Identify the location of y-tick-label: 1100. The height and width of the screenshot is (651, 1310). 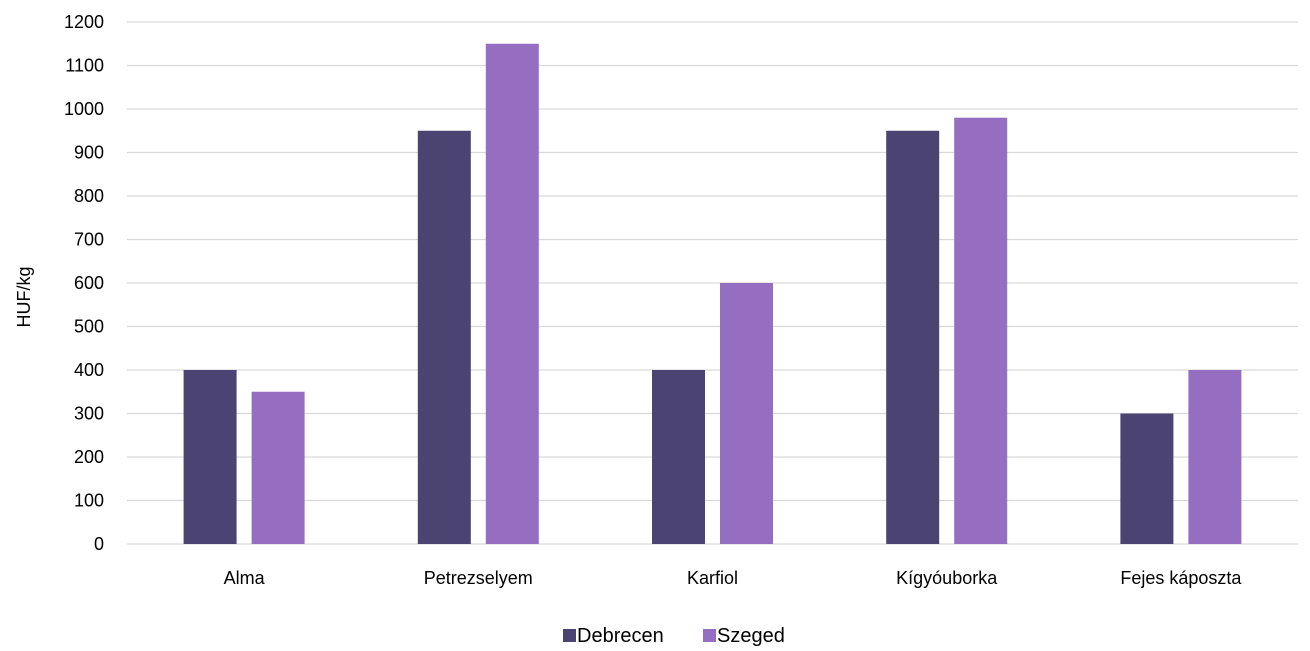
(84, 66).